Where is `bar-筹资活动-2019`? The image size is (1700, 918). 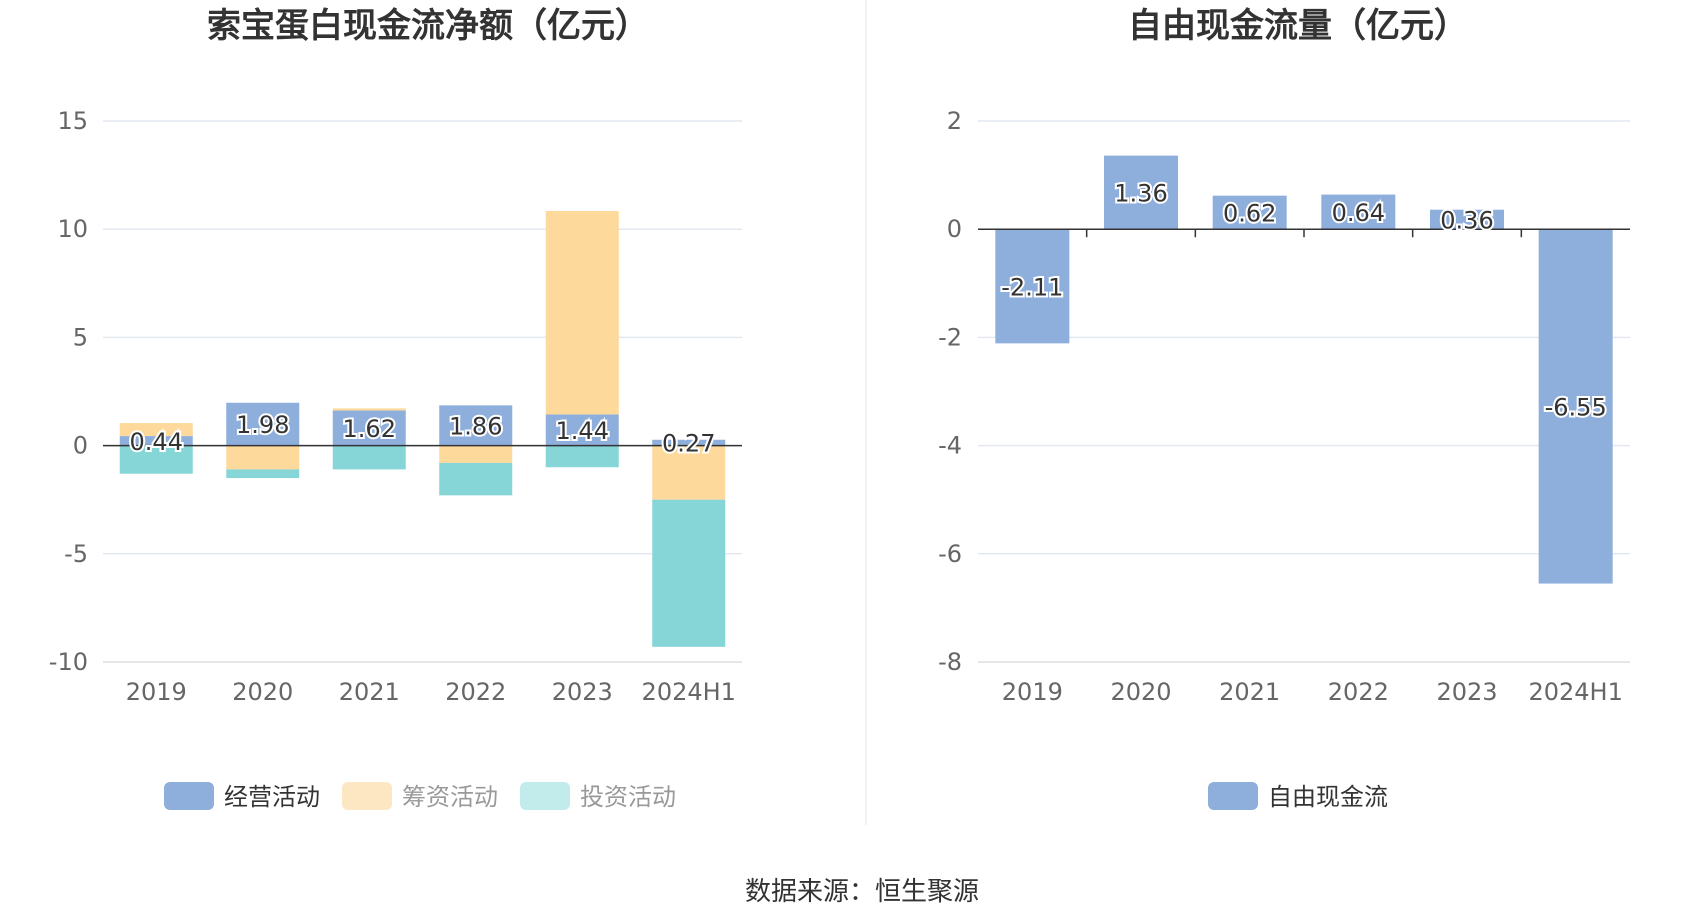
bar-筹资活动-2019 is located at coordinates (156, 430).